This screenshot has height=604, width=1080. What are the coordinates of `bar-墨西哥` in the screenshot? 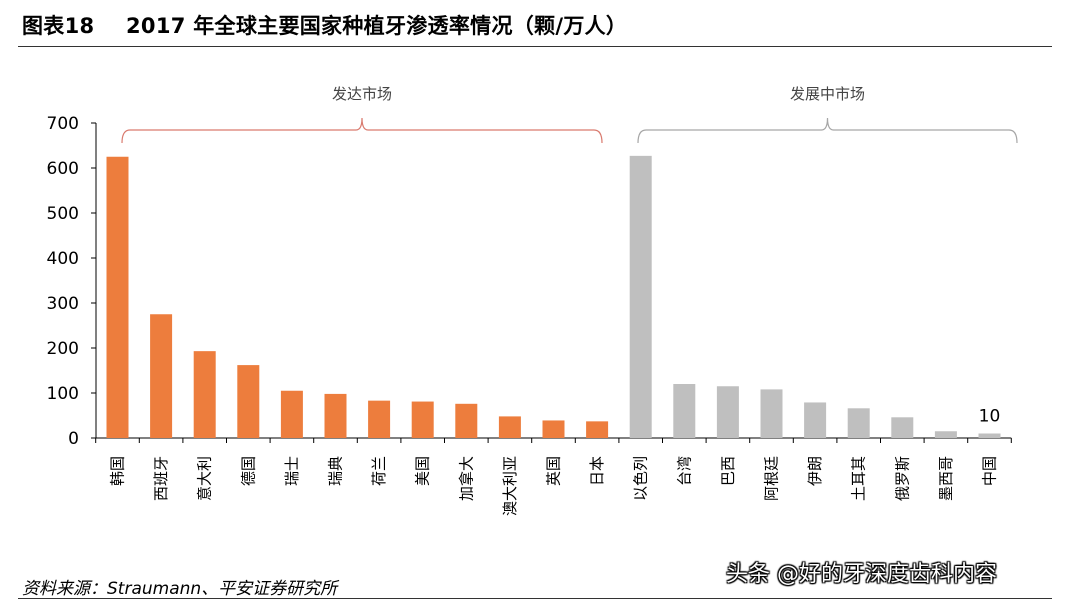 It's located at (945, 434).